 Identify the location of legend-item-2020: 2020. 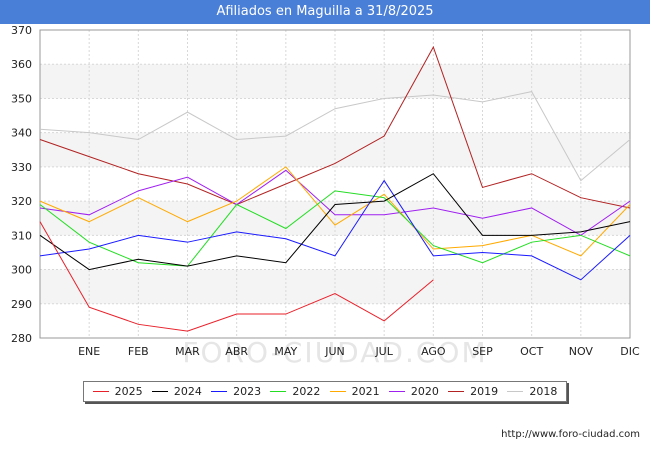
(413, 391).